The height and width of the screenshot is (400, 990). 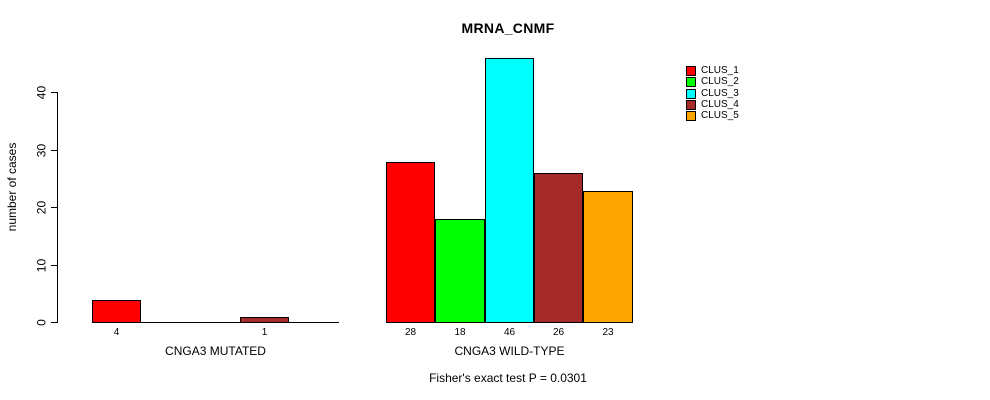 What do you see at coordinates (720, 93) in the screenshot?
I see `legend-label: CLUS_3` at bounding box center [720, 93].